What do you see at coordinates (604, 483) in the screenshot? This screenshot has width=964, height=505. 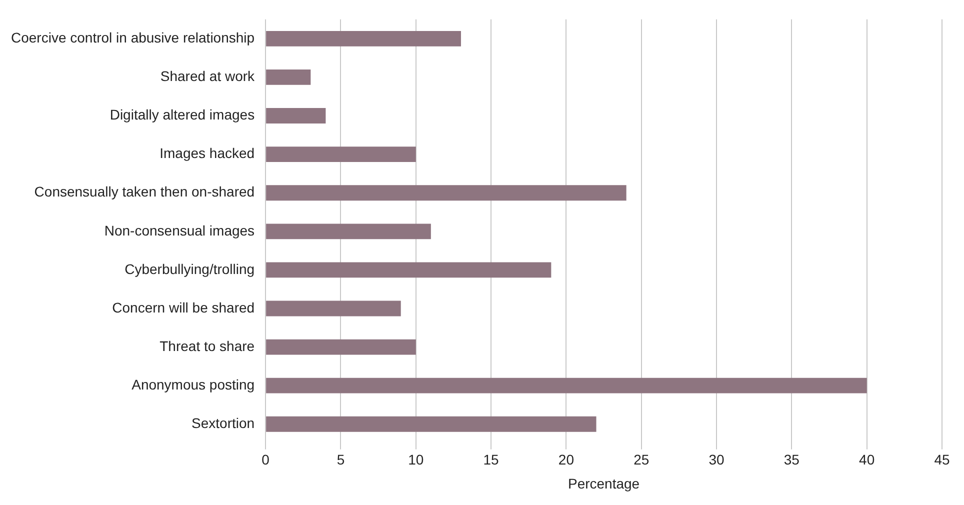 I see `x-axis-title: Percentage` at bounding box center [604, 483].